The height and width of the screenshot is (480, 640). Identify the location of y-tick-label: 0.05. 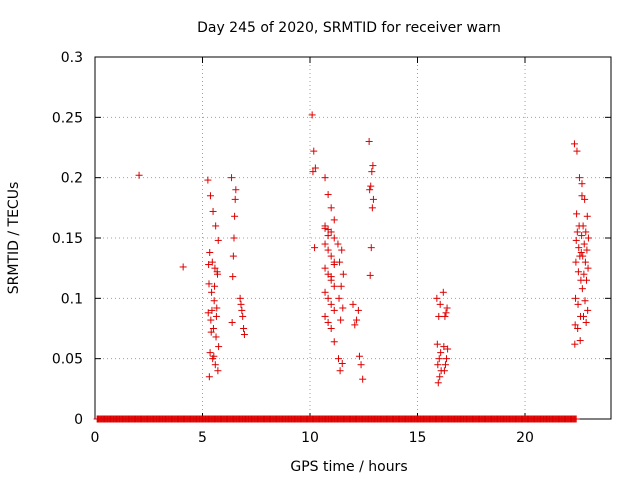
(67, 360).